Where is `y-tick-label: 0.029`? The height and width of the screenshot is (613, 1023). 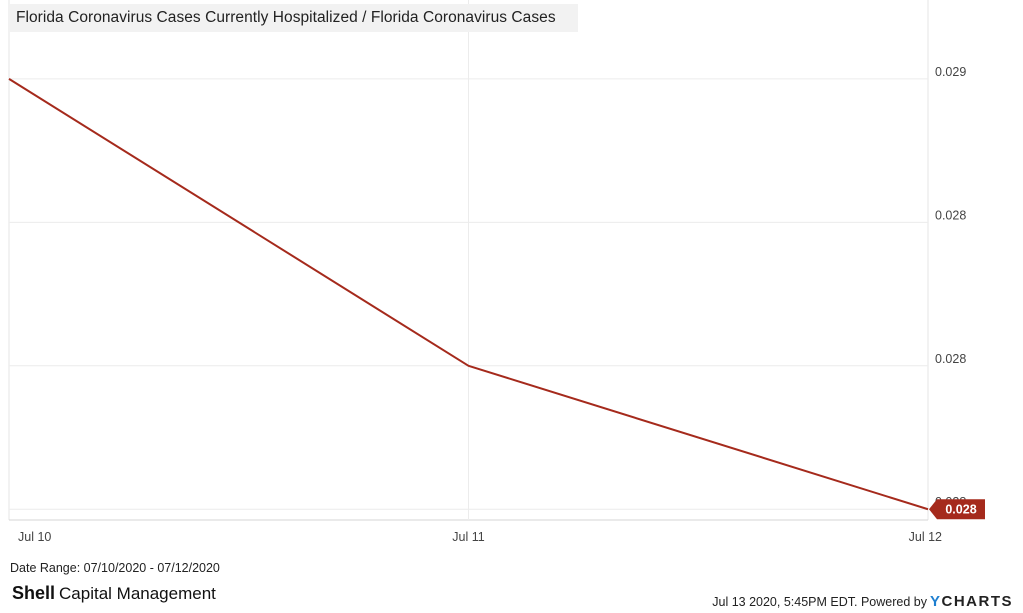
y-tick-label: 0.029 is located at coordinates (950, 72).